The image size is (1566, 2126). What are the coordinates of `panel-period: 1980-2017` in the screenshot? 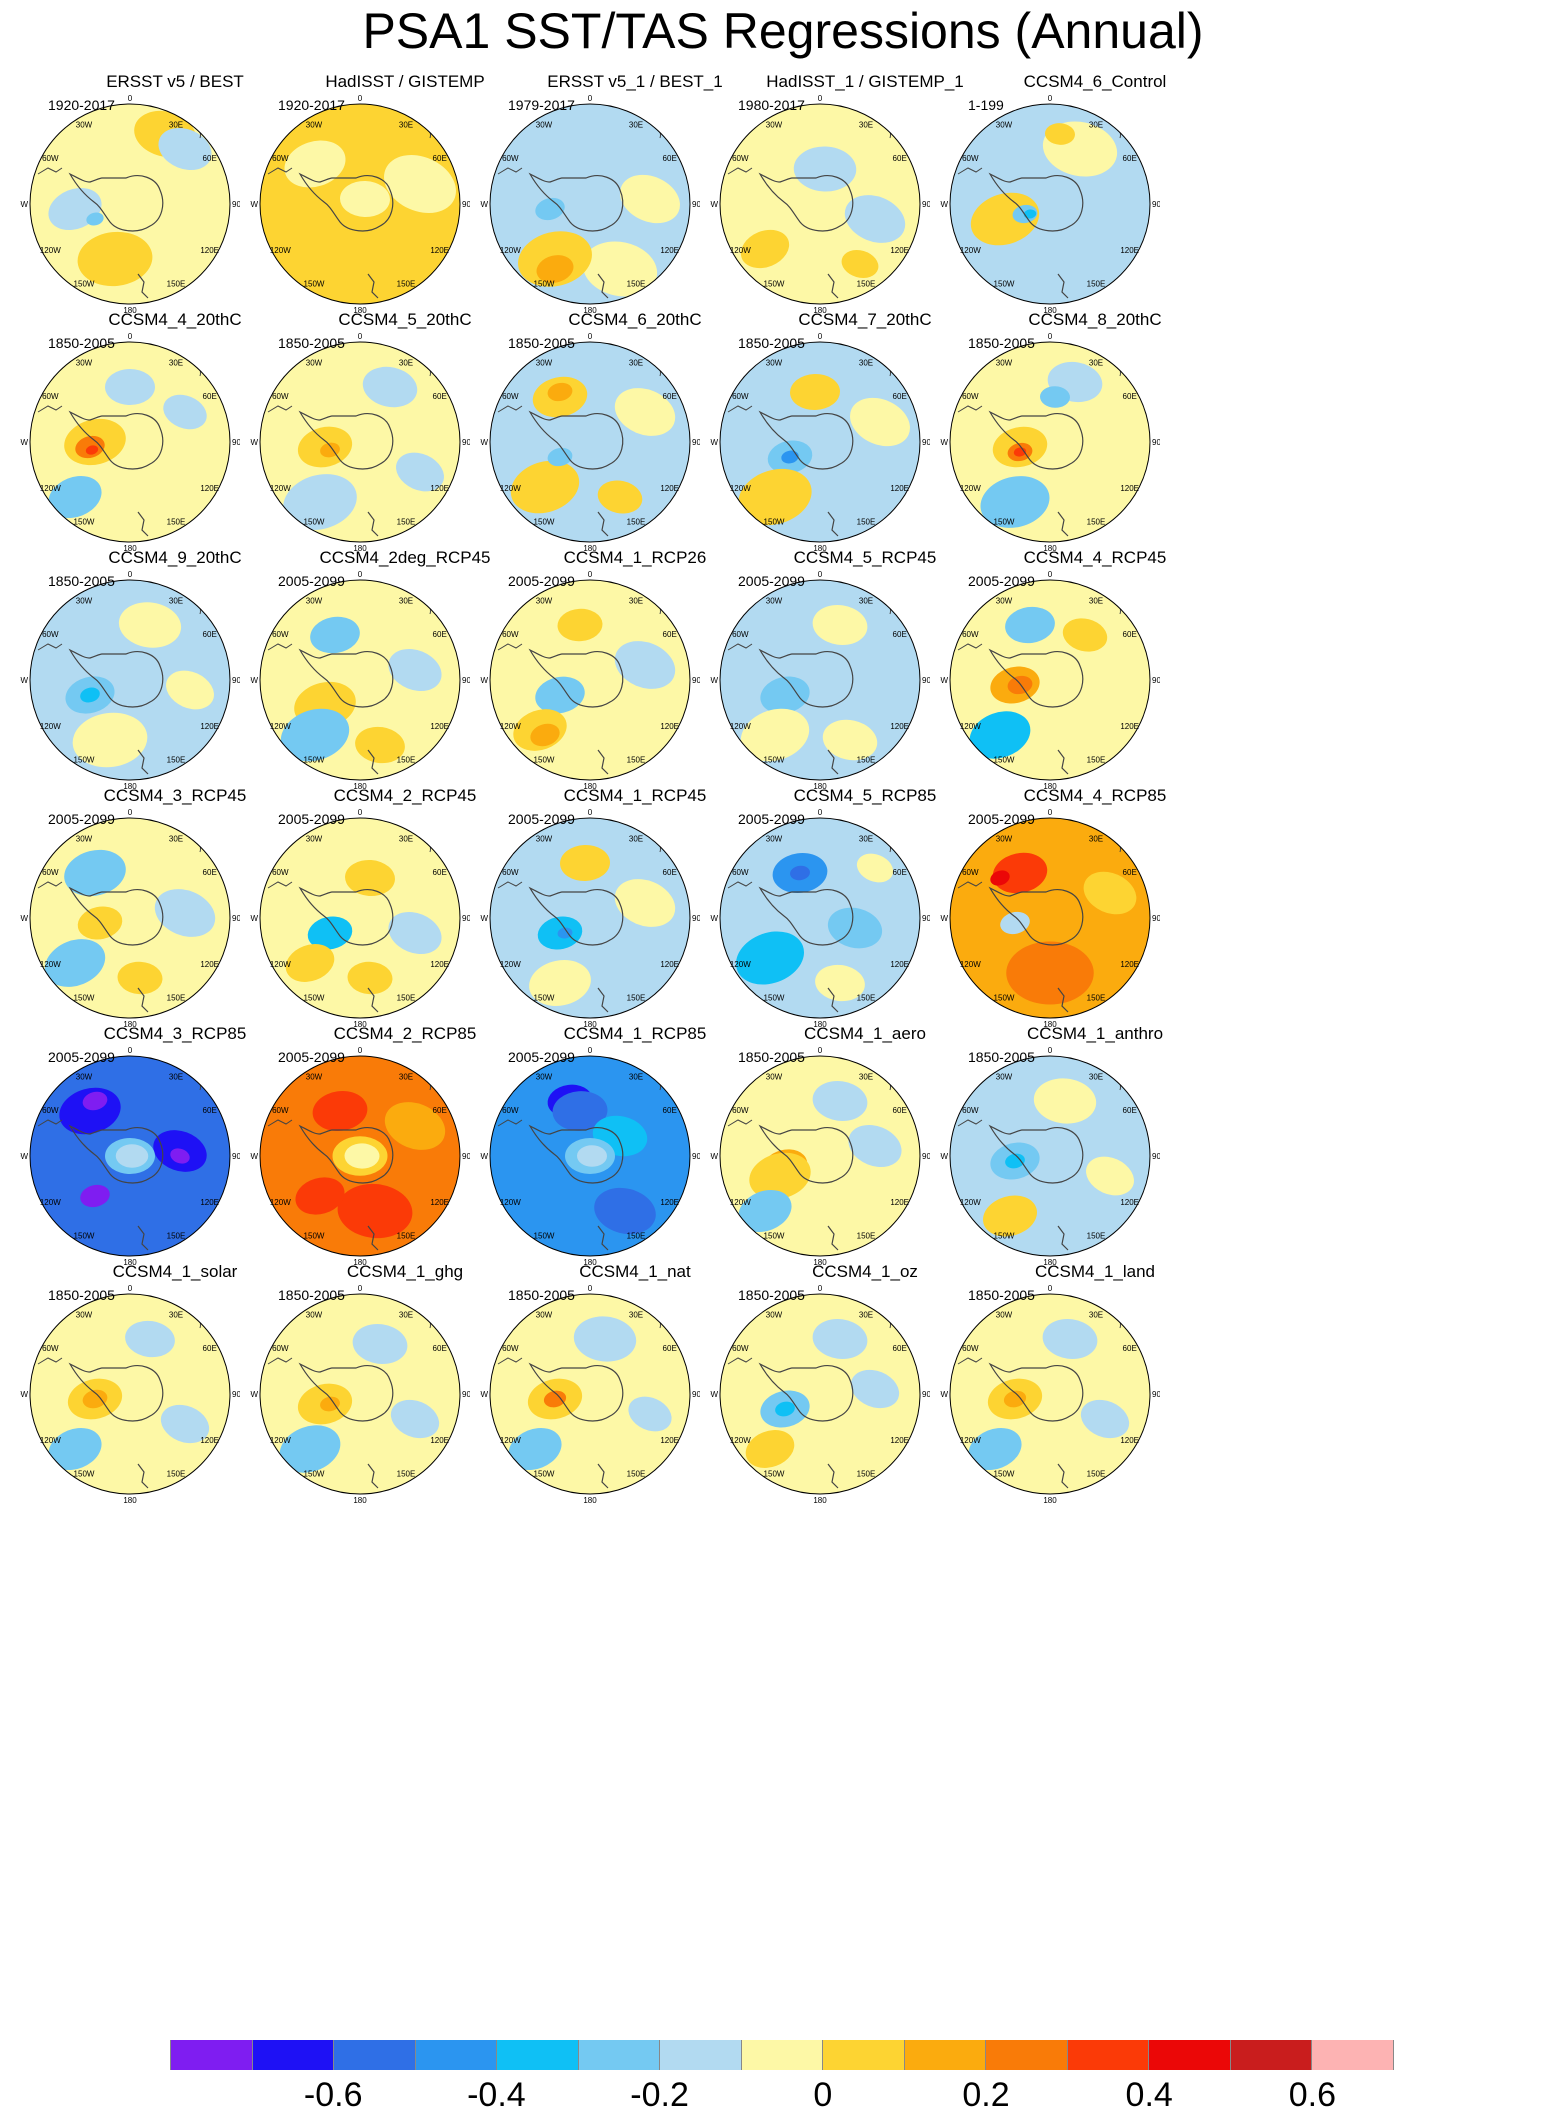 It's located at (771, 105).